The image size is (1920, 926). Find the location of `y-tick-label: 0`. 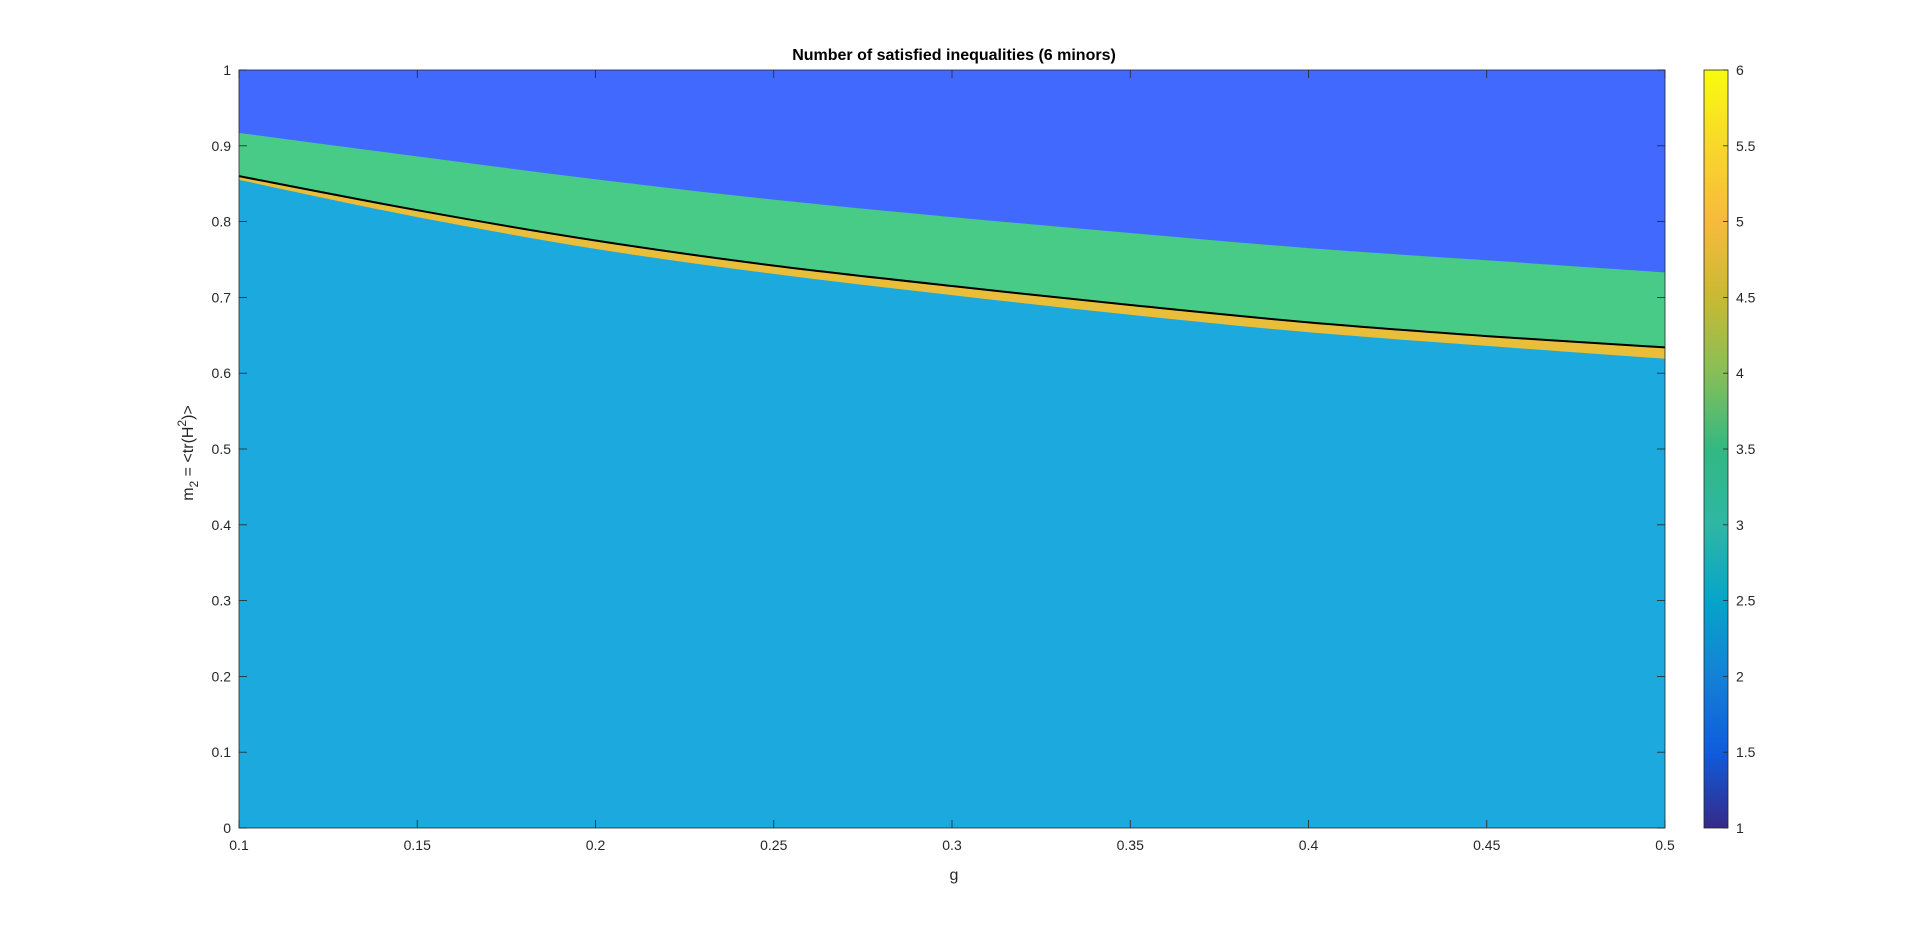

y-tick-label: 0 is located at coordinates (227, 828).